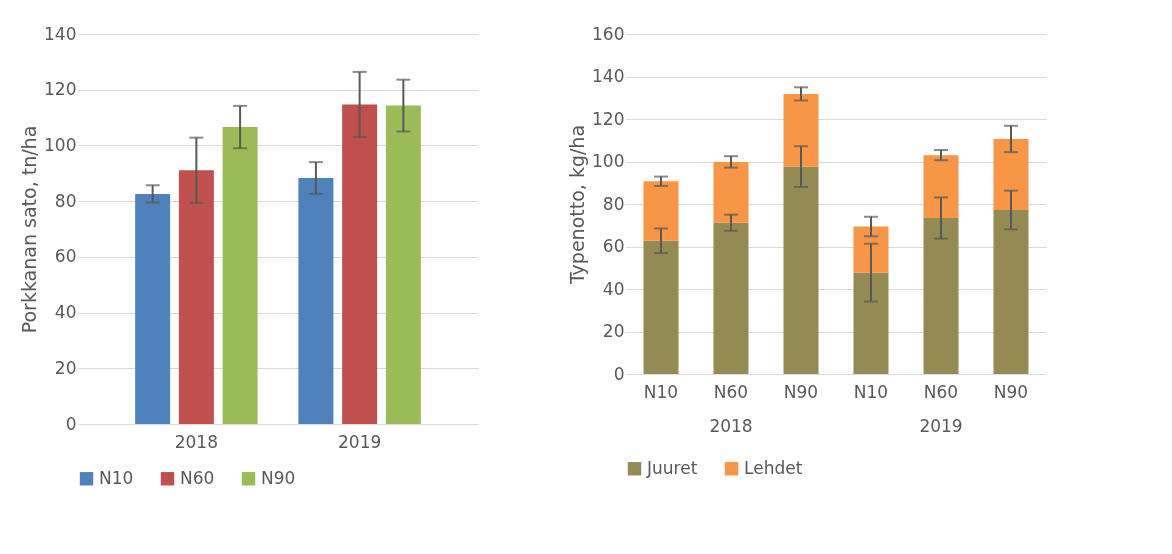  What do you see at coordinates (278, 477) in the screenshot?
I see `legend-label: N90` at bounding box center [278, 477].